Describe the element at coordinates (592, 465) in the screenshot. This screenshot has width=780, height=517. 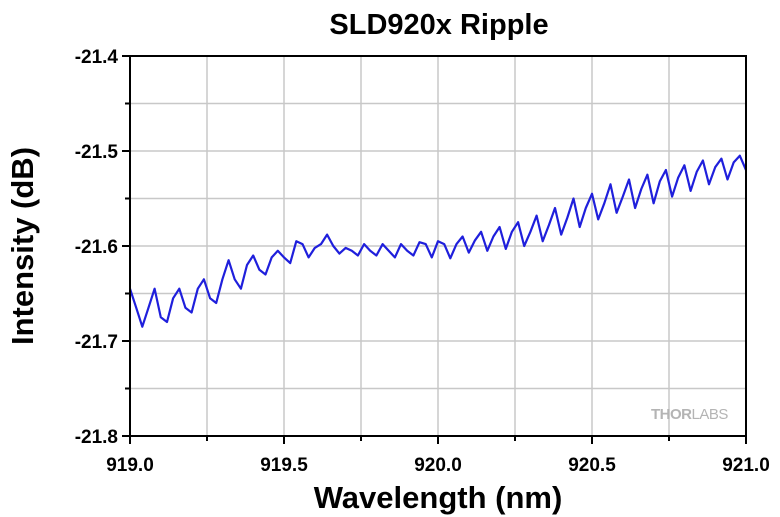
I see `x-tick-label: 920.5` at that location.